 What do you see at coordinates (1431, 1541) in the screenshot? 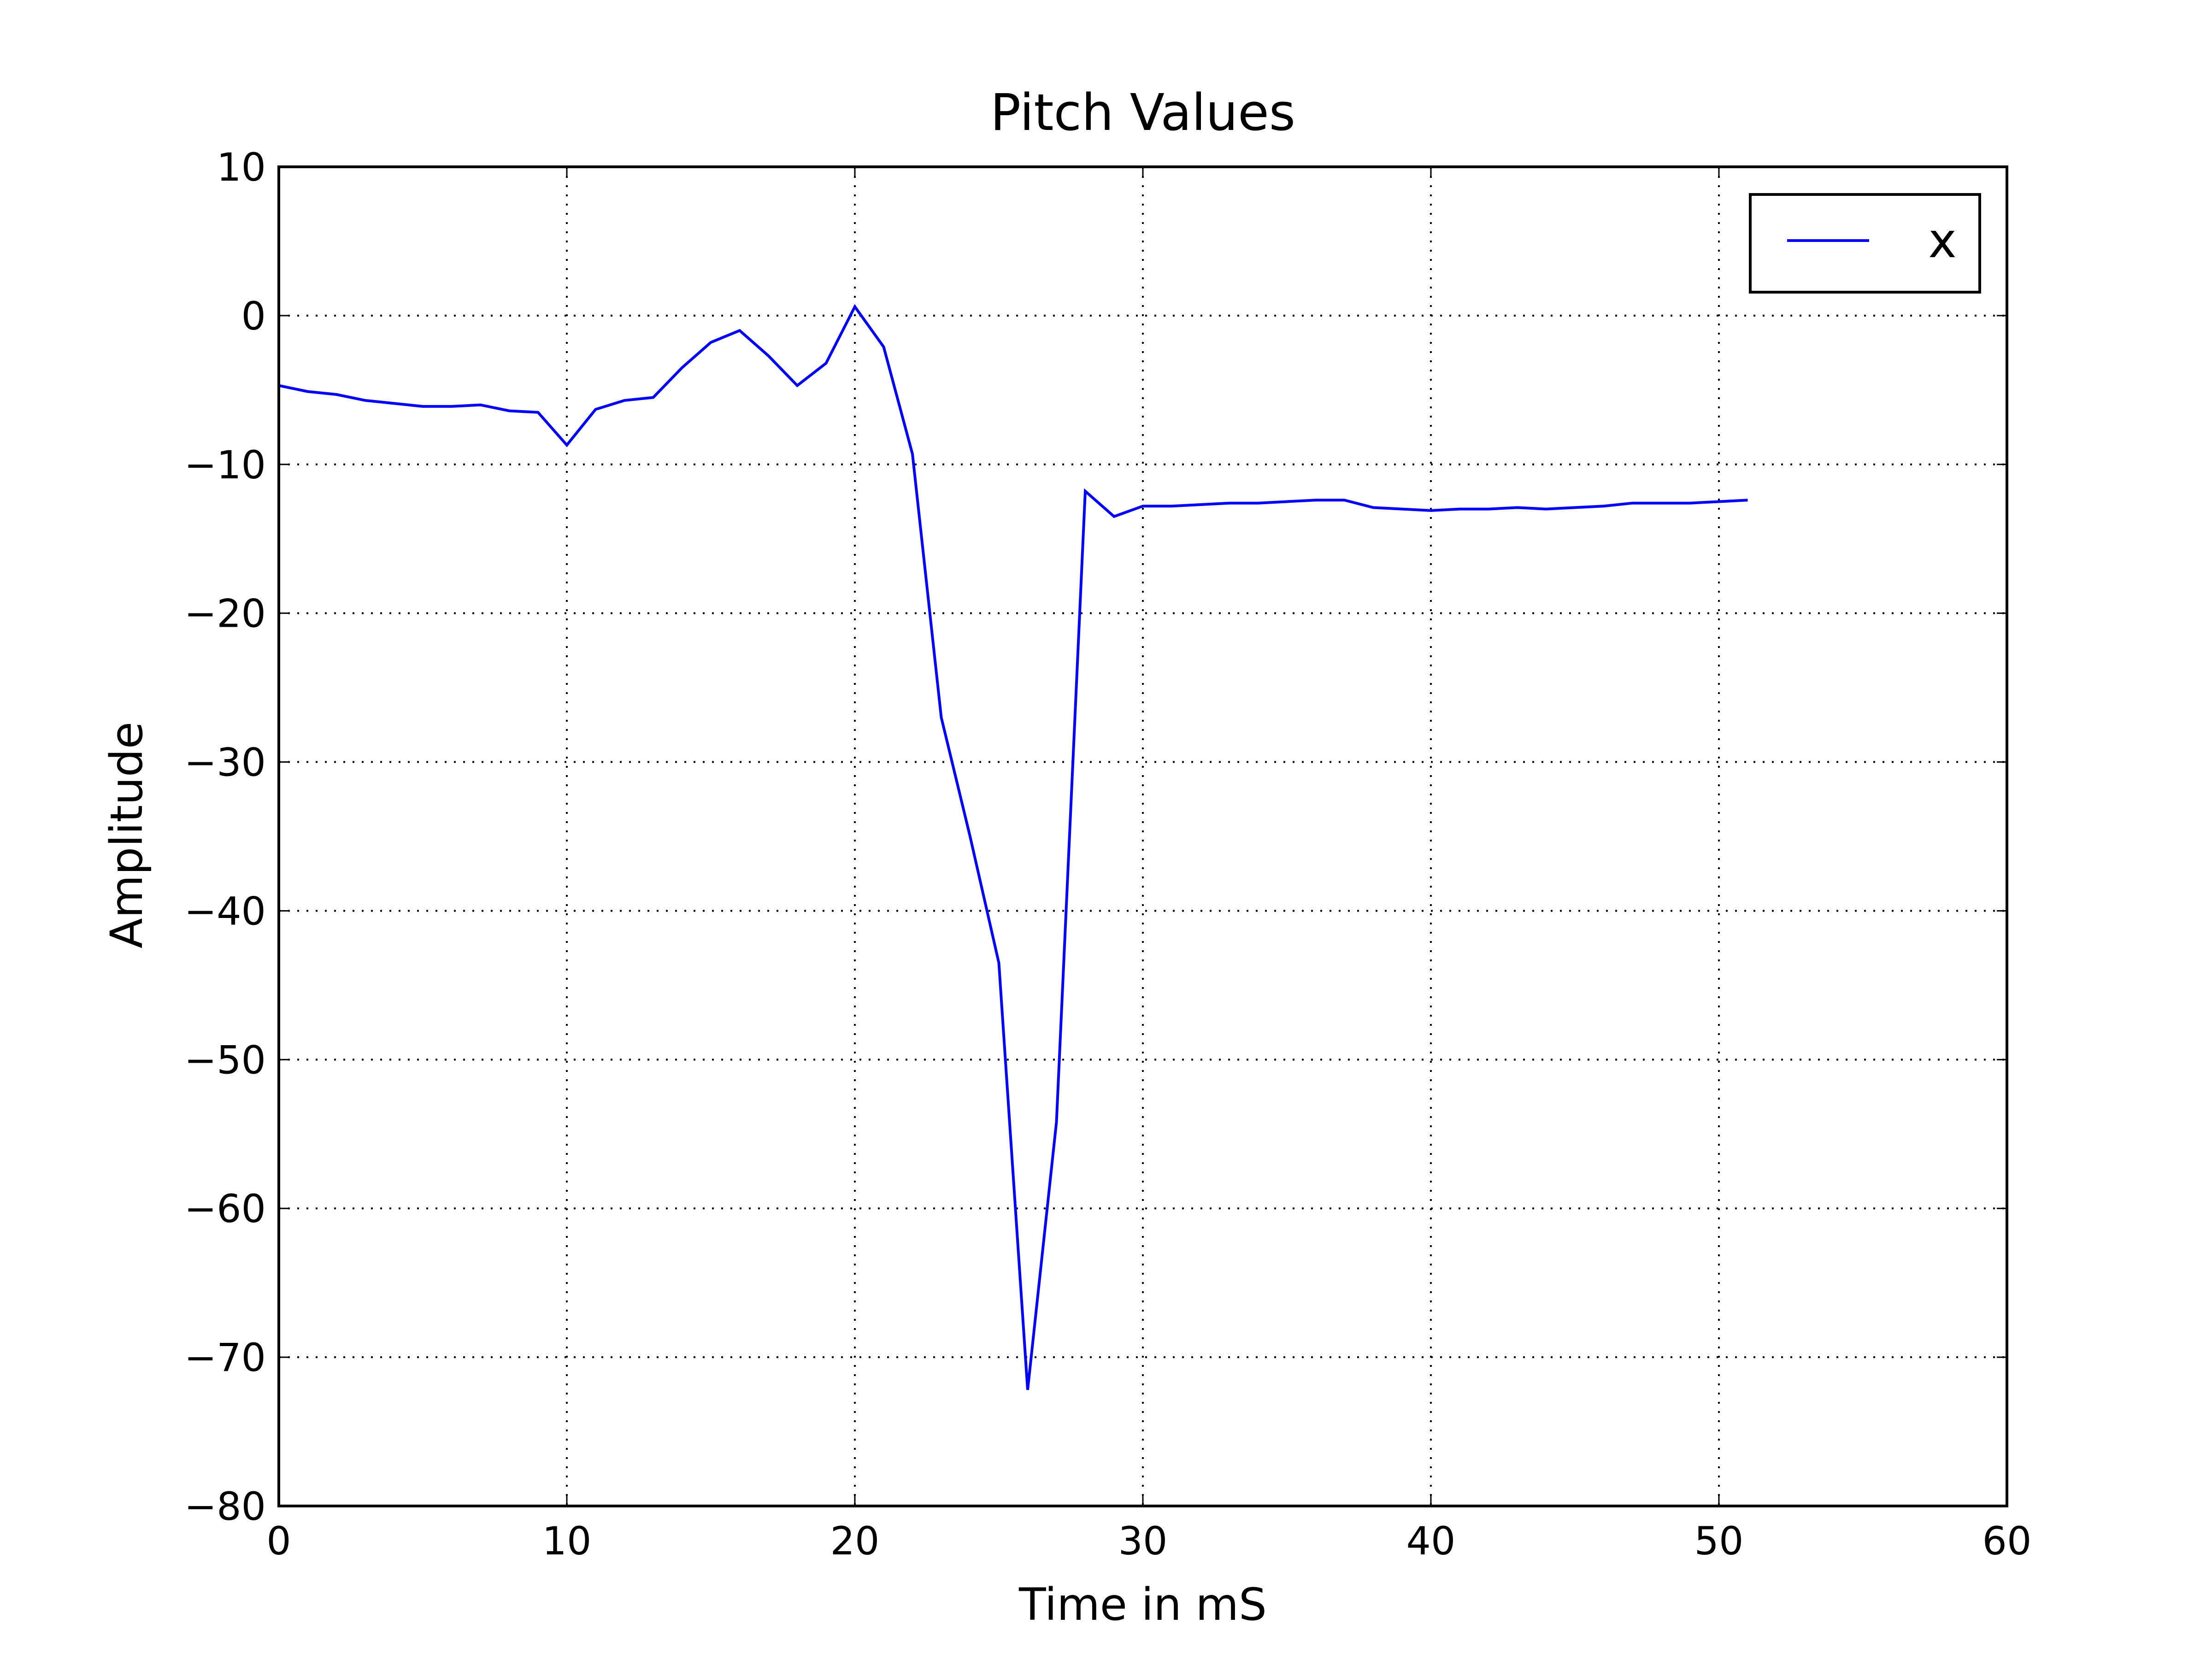
I see `x-tick-label: 40` at bounding box center [1431, 1541].